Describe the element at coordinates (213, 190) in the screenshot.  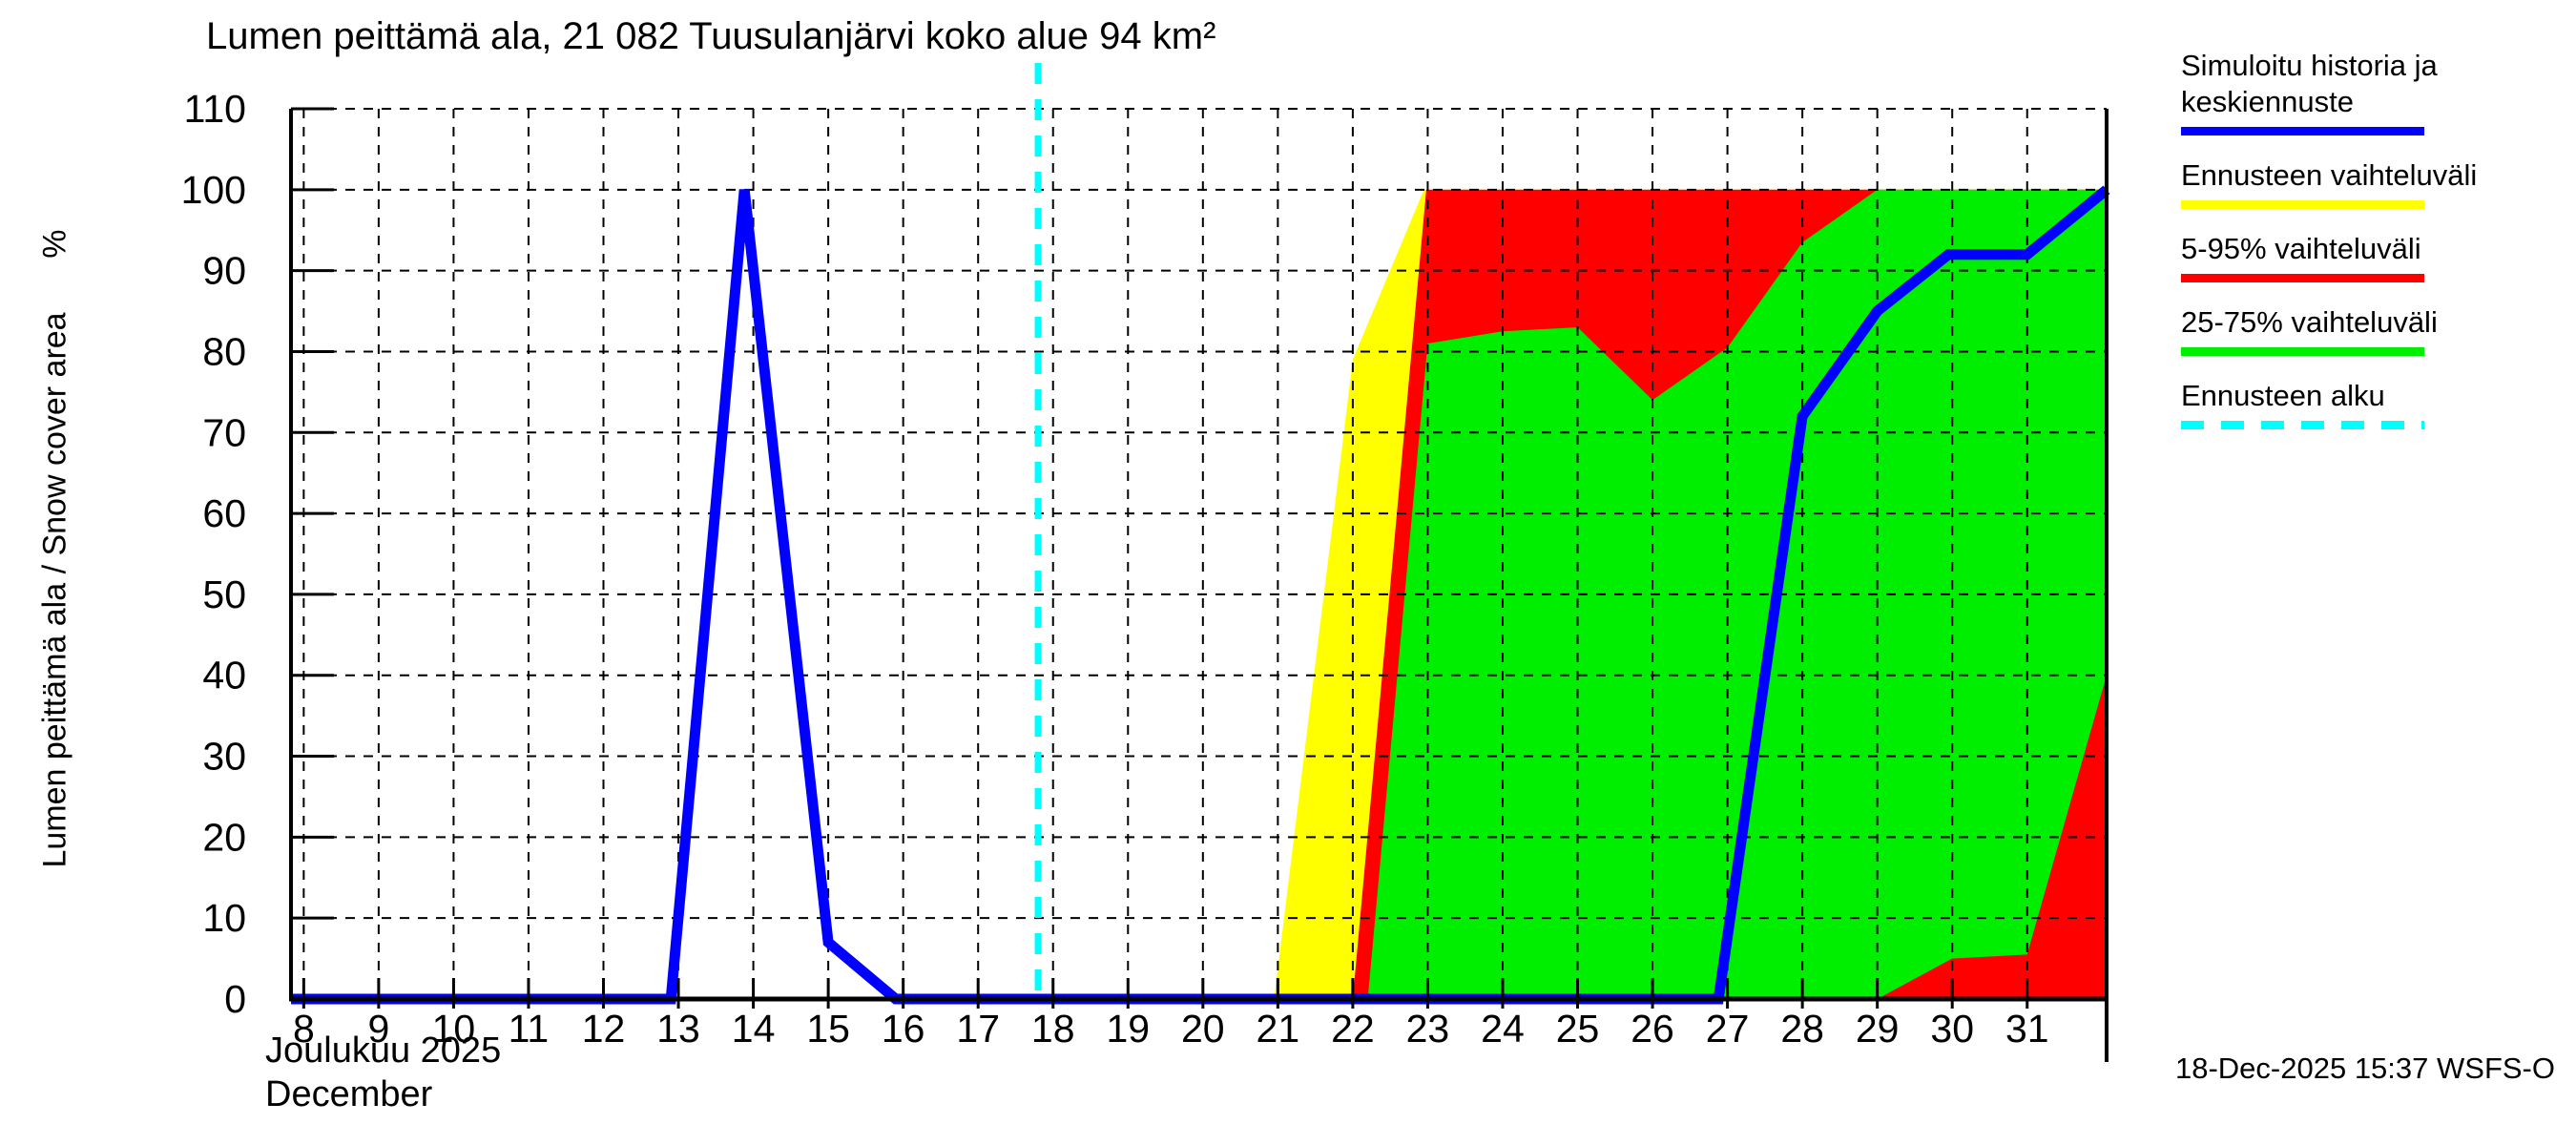
I see `y-tick-label-100: 100` at that location.